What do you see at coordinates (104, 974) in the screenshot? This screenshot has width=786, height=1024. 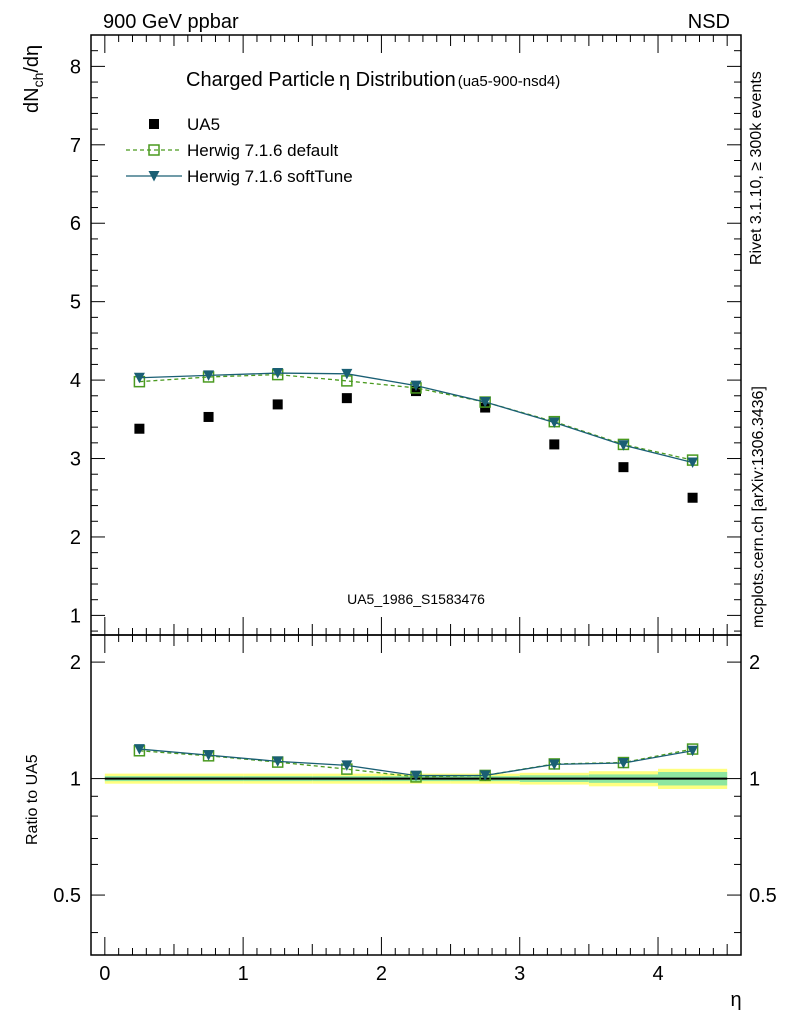 I see `x-tick-label: 0` at bounding box center [104, 974].